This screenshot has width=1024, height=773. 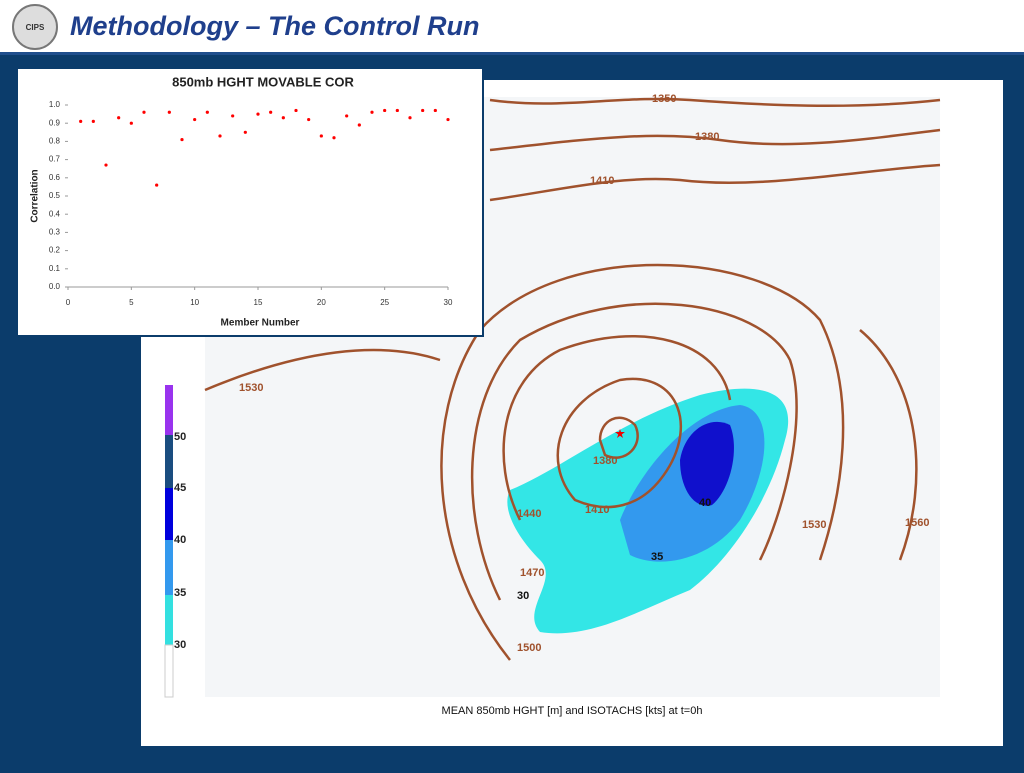 What do you see at coordinates (180, 437) in the screenshot?
I see `colorbar-label: 50` at bounding box center [180, 437].